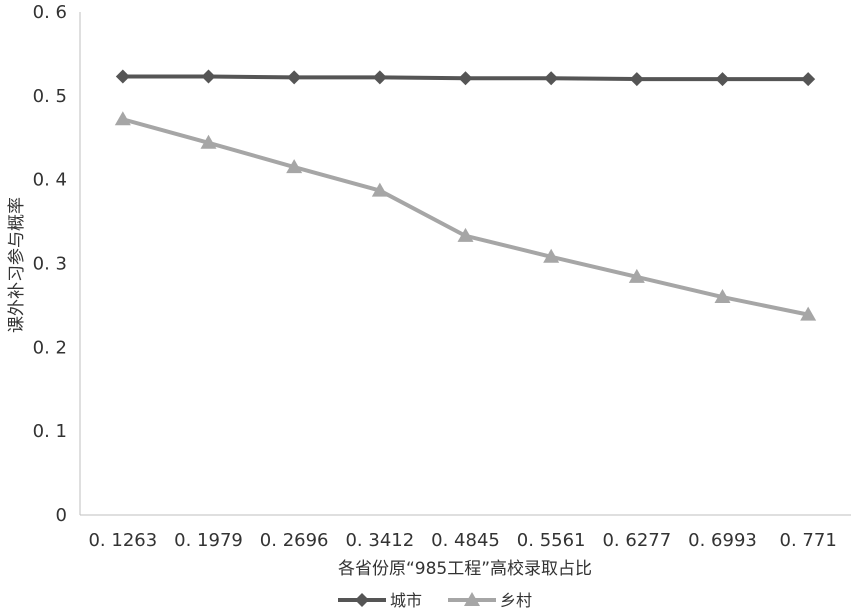 The image size is (851, 611). Describe the element at coordinates (294, 540) in the screenshot. I see `x-tick-label: 0. 2696` at that location.